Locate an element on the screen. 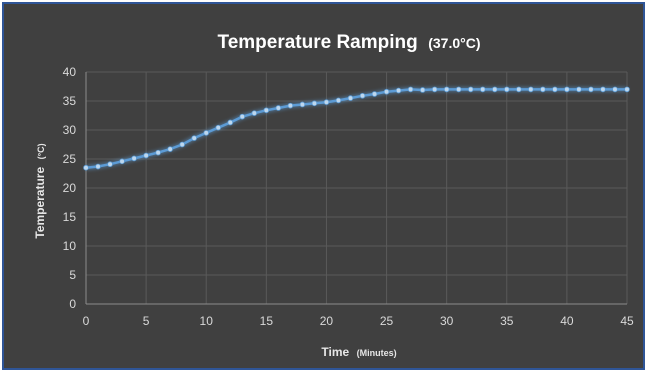 The height and width of the screenshot is (374, 649). x-axis-label: Time is located at coordinates (335, 352).